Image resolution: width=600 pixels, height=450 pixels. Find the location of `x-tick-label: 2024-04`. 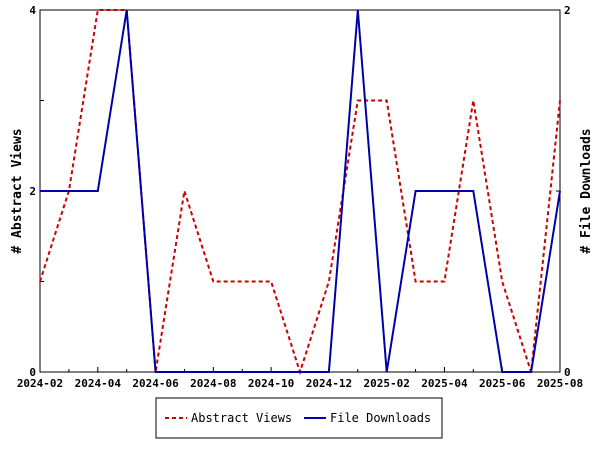

x-tick-label: 2024-04 is located at coordinates (98, 383).